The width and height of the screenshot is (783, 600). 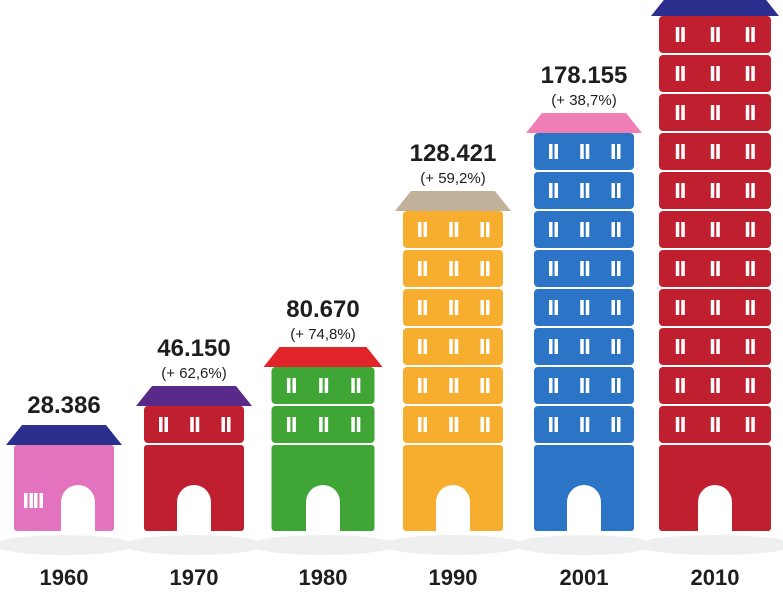 I want to click on year-label: 2001, so click(x=584, y=577).